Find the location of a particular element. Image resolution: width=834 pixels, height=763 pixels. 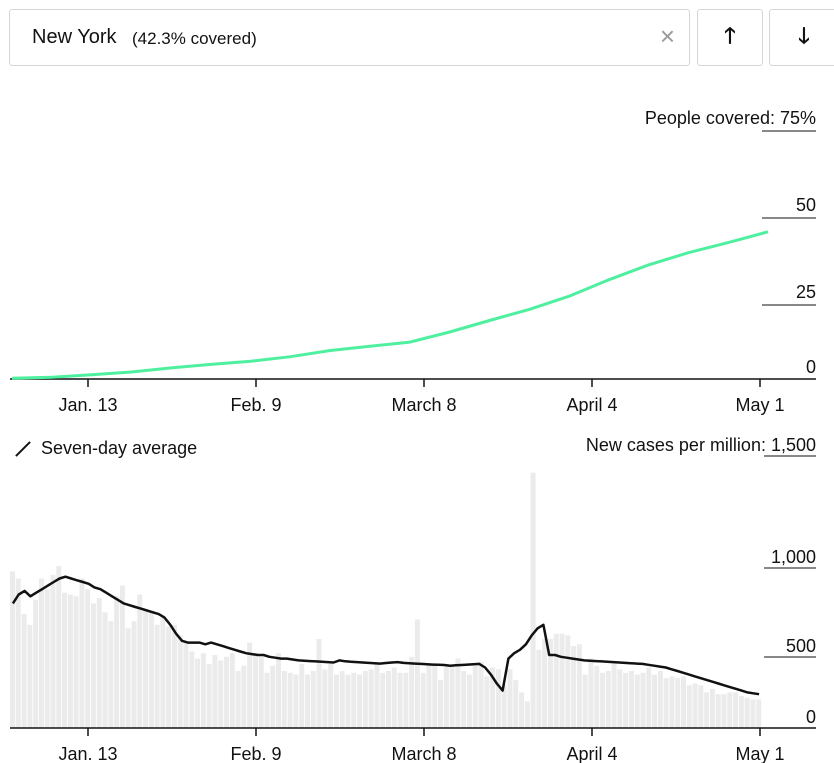

legend-label: Seven-day average is located at coordinates (119, 448).